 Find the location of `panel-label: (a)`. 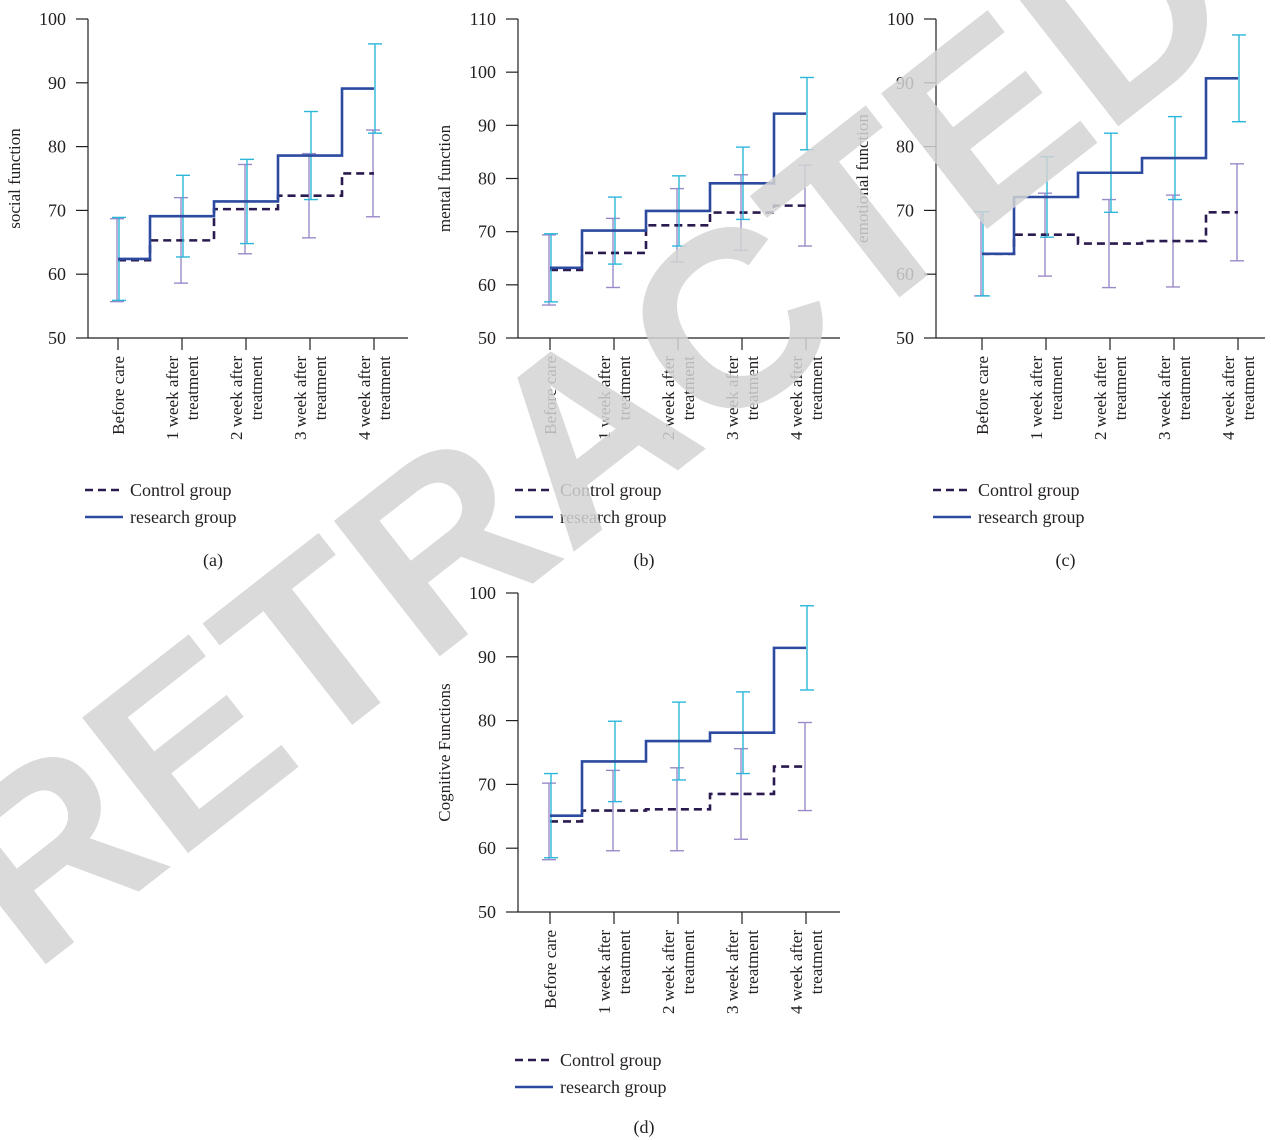

panel-label: (a) is located at coordinates (213, 560).